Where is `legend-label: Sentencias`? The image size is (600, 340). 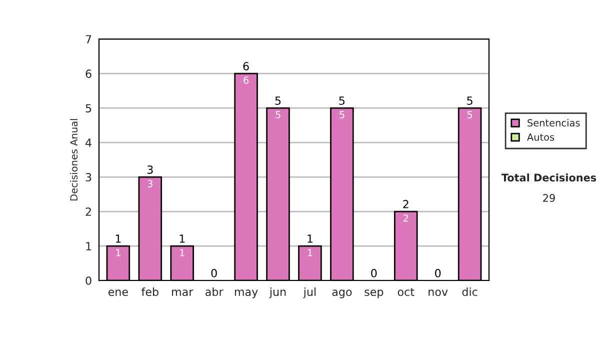 legend-label: Sentencias is located at coordinates (554, 122).